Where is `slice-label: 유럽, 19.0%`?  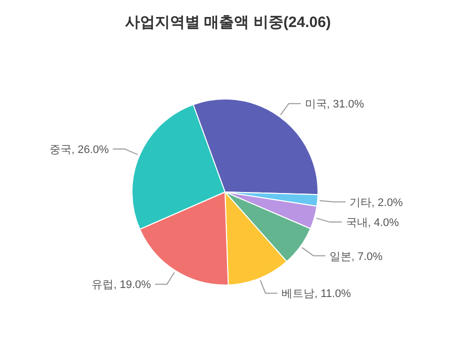
slice-label: 유럽, 19.0% is located at coordinates (122, 285).